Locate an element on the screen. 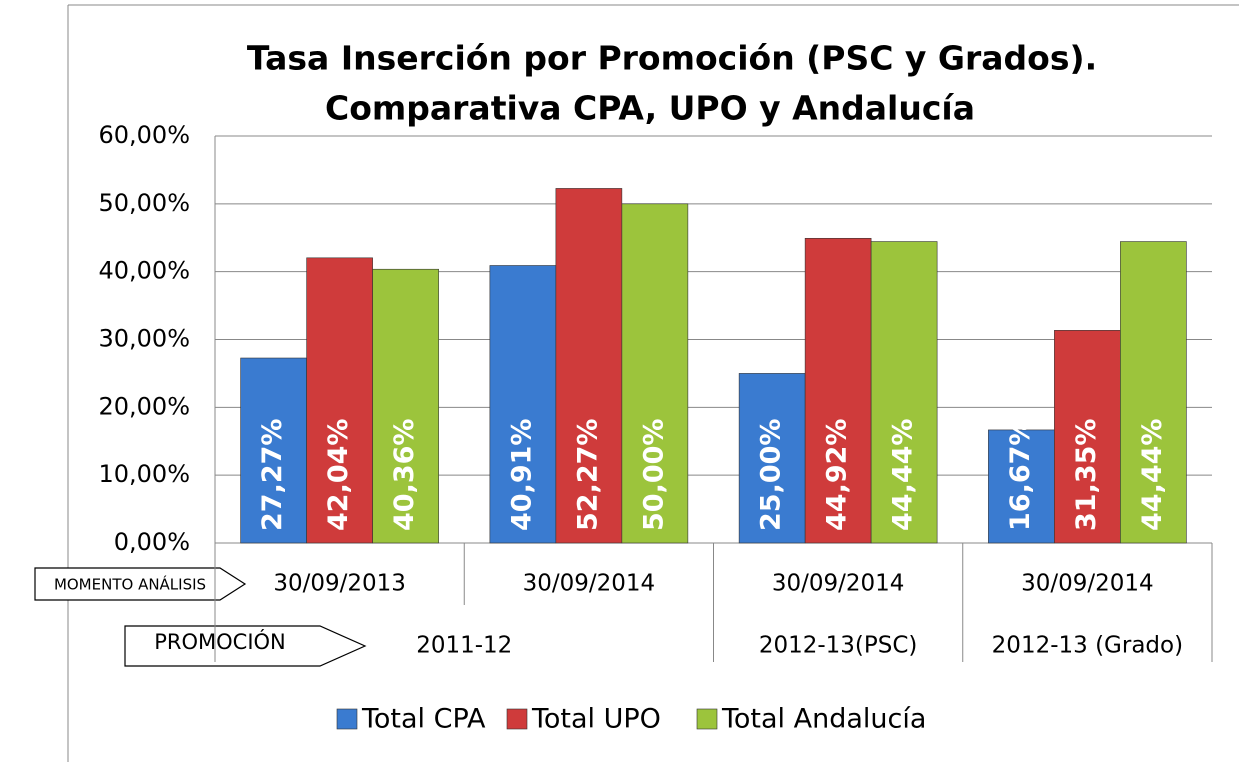  y-tick-label: 0,00% is located at coordinates (152, 542).